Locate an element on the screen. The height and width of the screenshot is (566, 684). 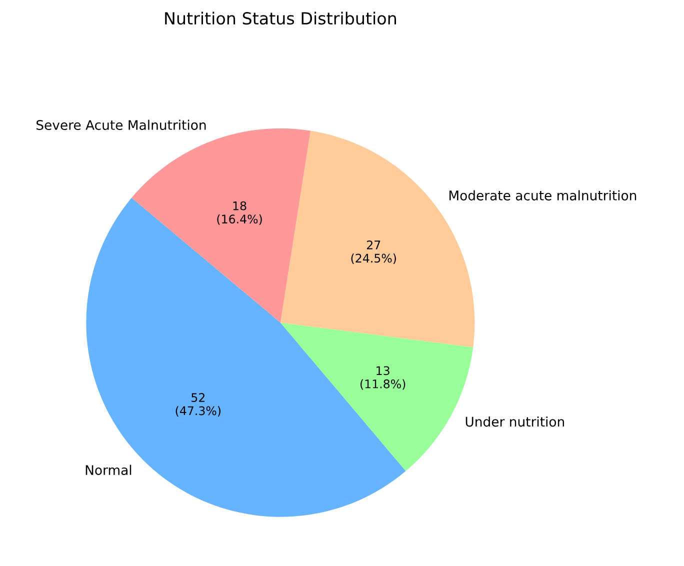
data-label: 18 (16.4%) is located at coordinates (239, 213).